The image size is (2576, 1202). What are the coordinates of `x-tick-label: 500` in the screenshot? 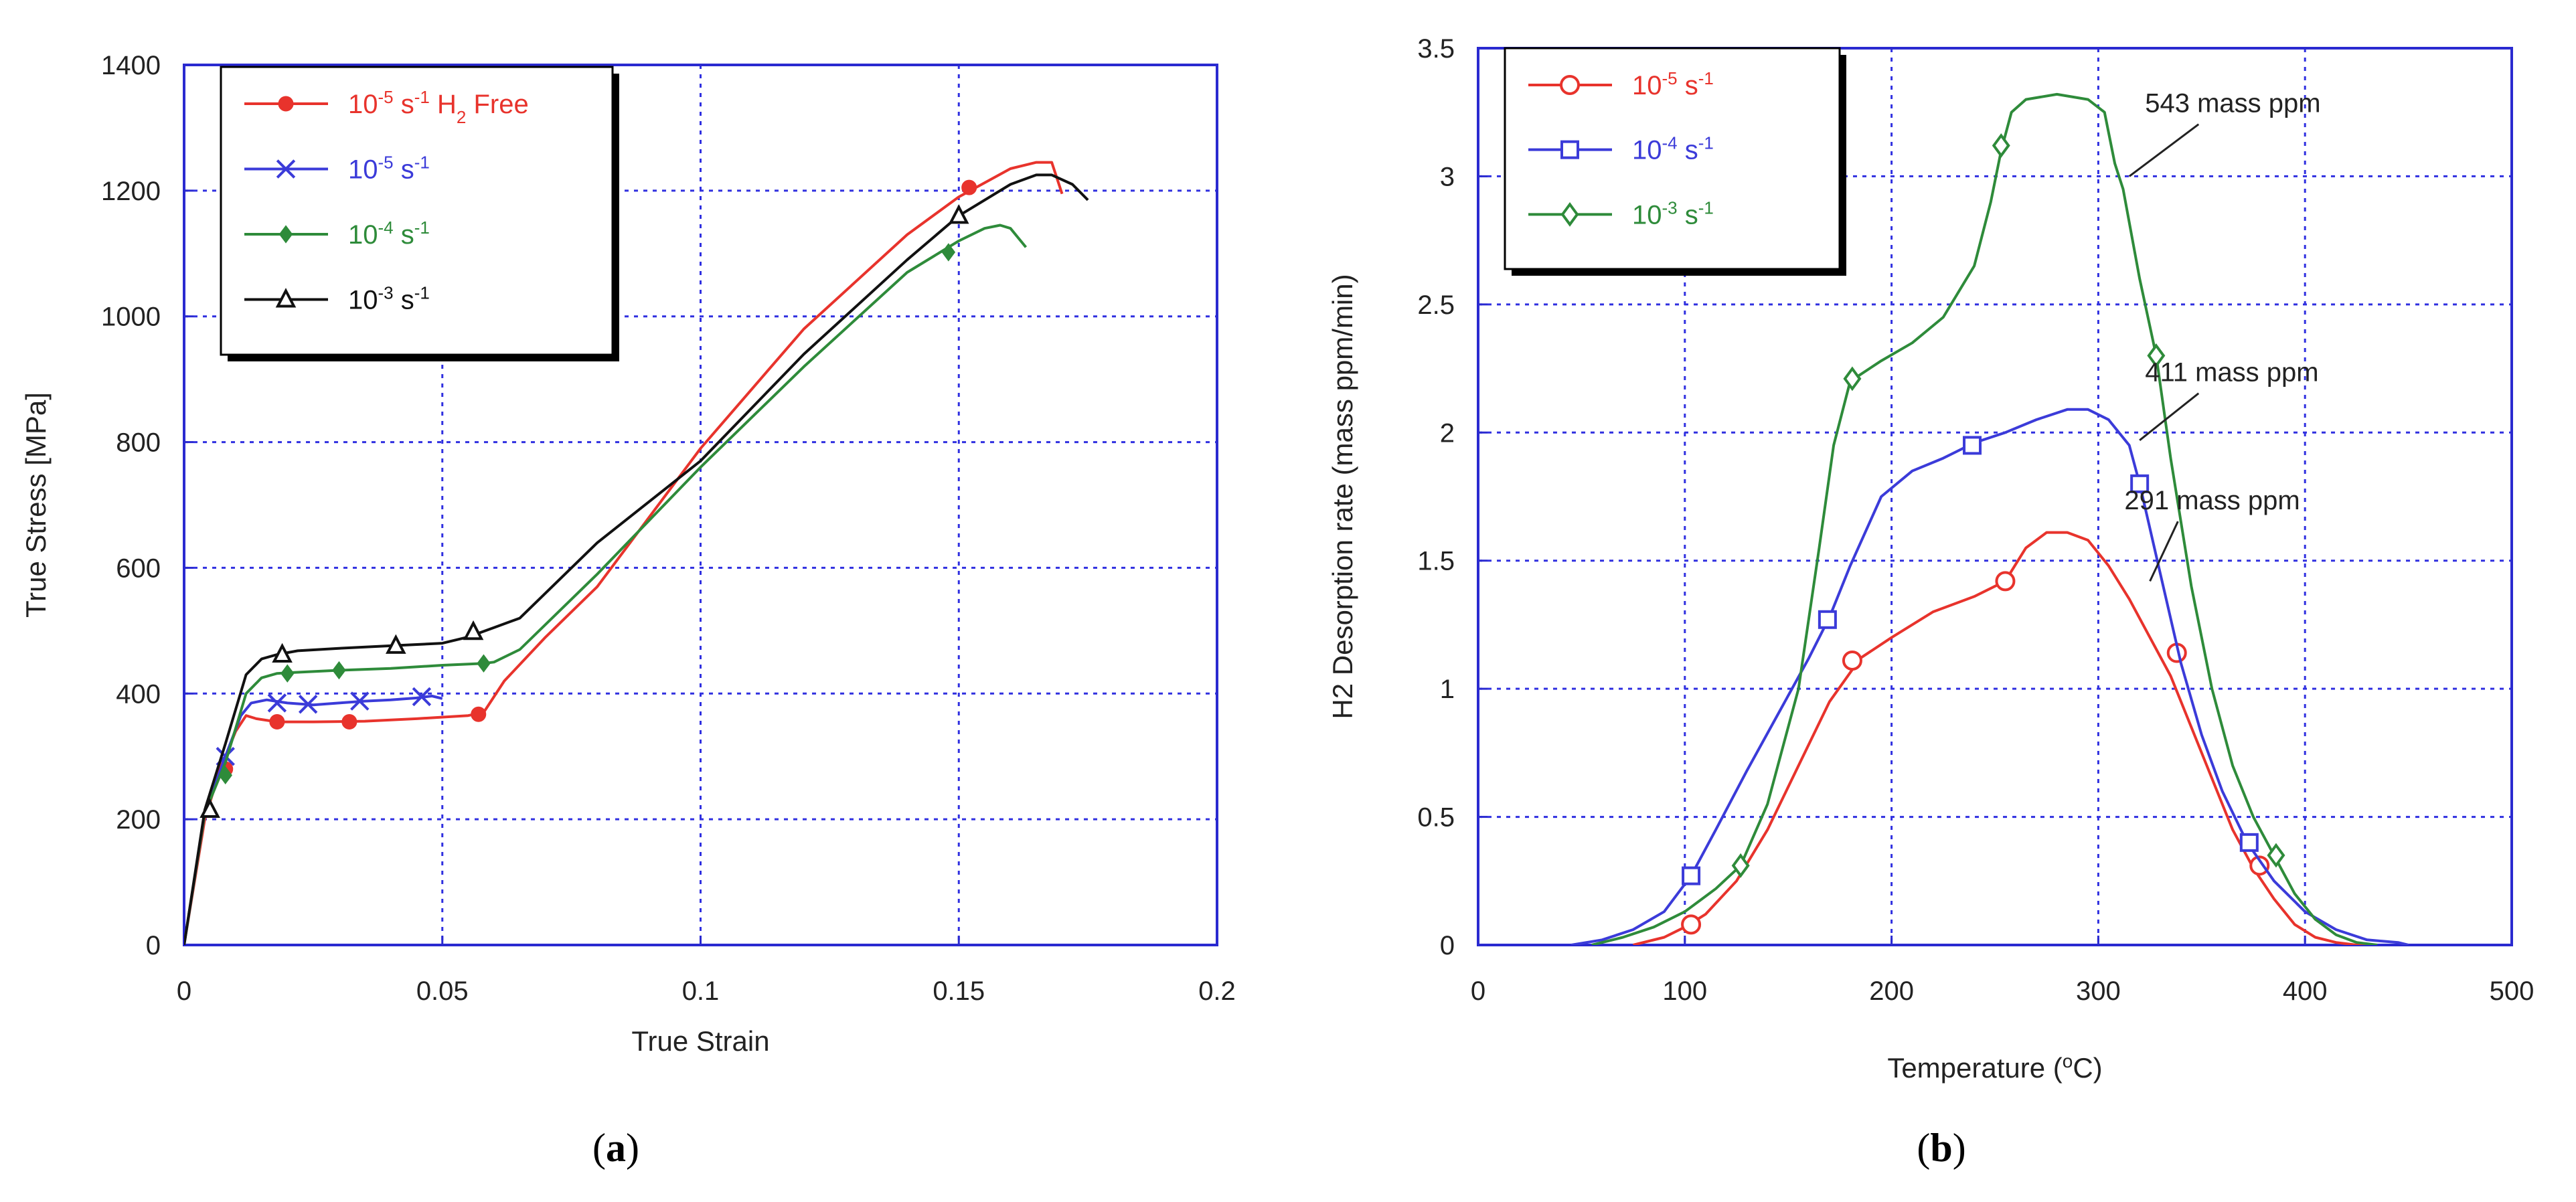 It's located at (2512, 991).